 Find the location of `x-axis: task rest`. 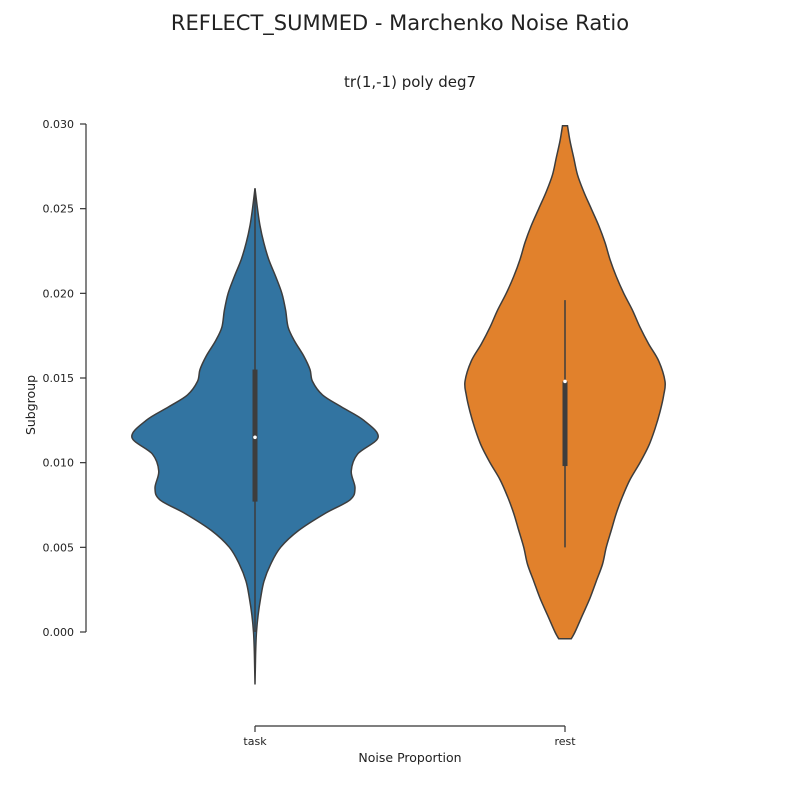

x-axis: task rest is located at coordinates (409, 736).